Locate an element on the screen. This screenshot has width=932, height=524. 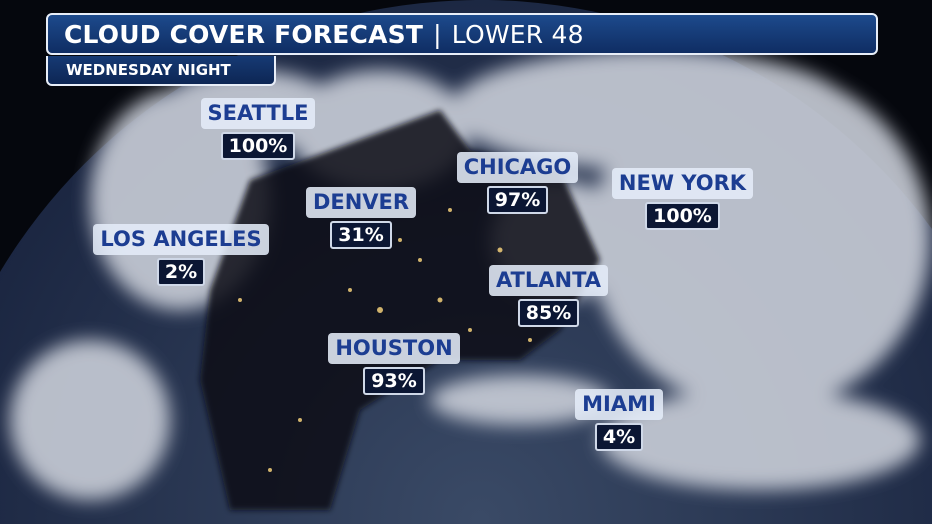
cloud-cover-value: 4% is located at coordinates (619, 437).